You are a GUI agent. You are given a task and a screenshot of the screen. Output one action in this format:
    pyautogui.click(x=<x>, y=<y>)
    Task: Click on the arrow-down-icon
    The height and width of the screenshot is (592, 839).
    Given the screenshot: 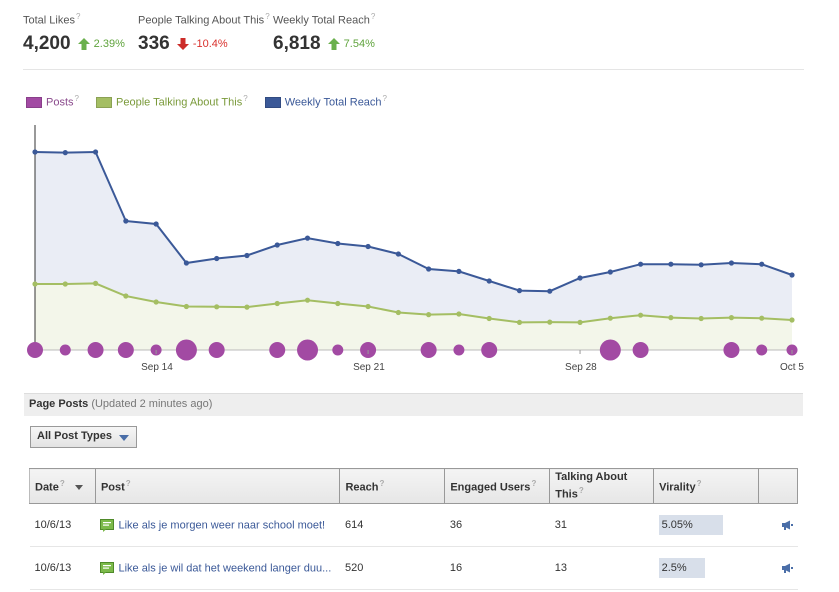 What is the action you would take?
    pyautogui.click(x=182, y=43)
    